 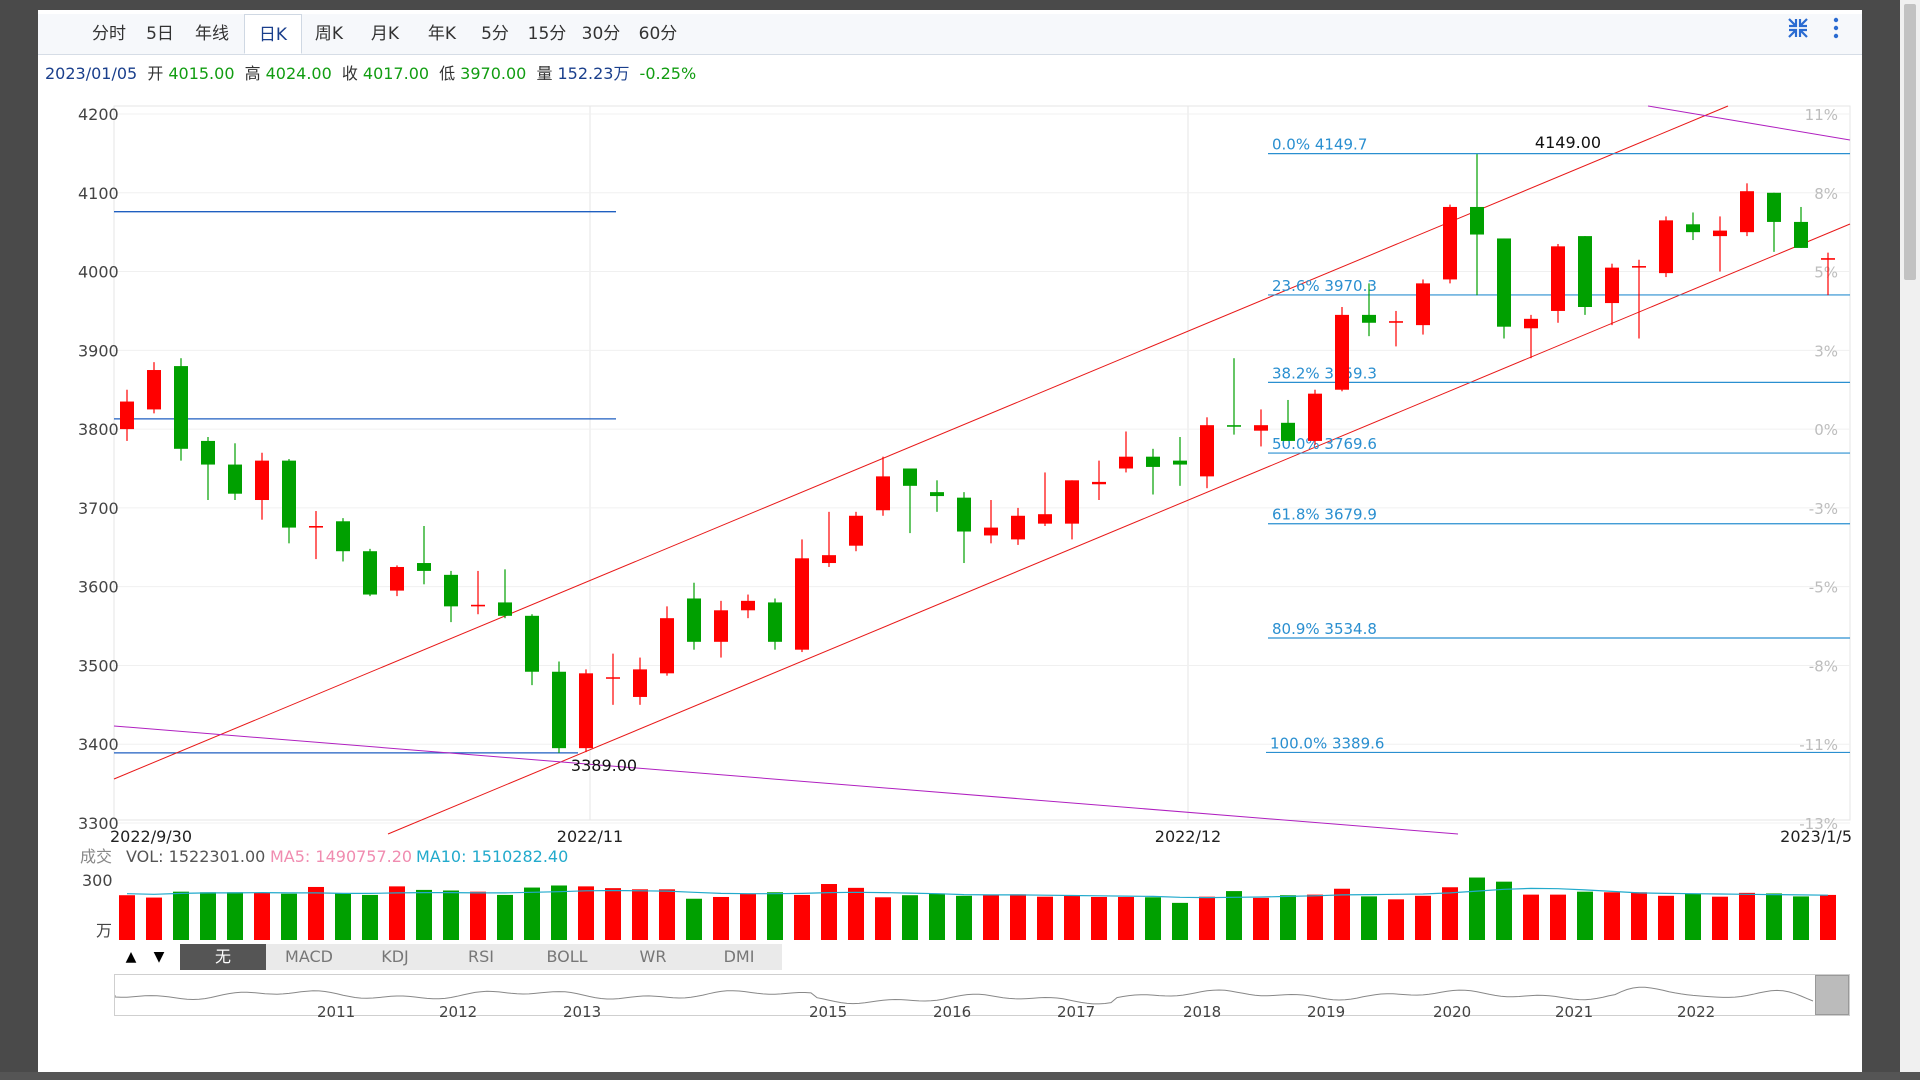 What do you see at coordinates (341, 856) in the screenshot?
I see `volume-ma5-label: MA5: 1490757.20` at bounding box center [341, 856].